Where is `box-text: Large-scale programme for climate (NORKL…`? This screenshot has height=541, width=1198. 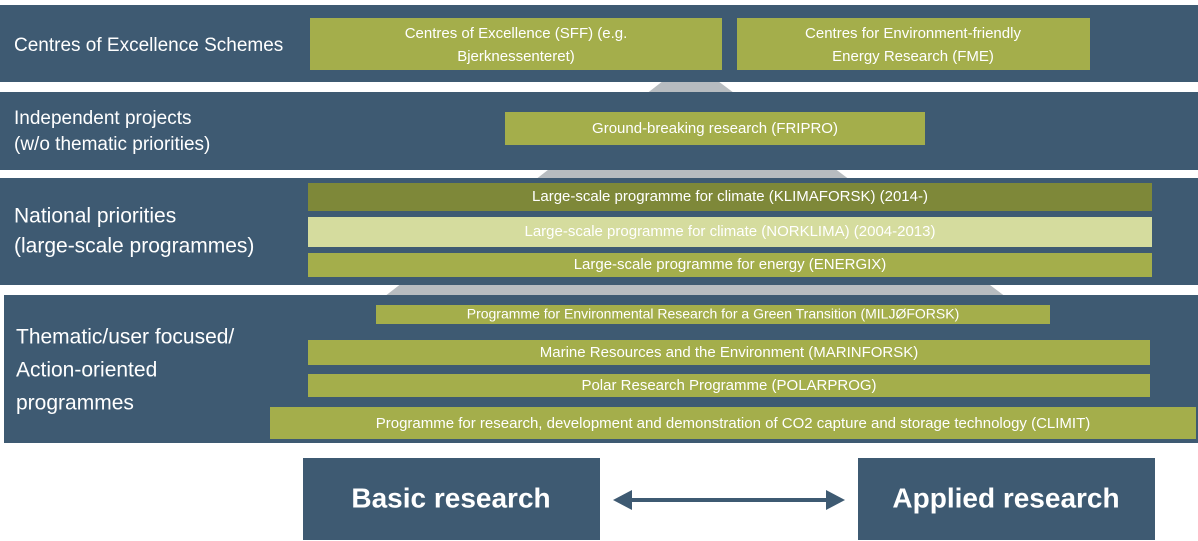 box-text: Large-scale programme for climate (NORKL… is located at coordinates (730, 231).